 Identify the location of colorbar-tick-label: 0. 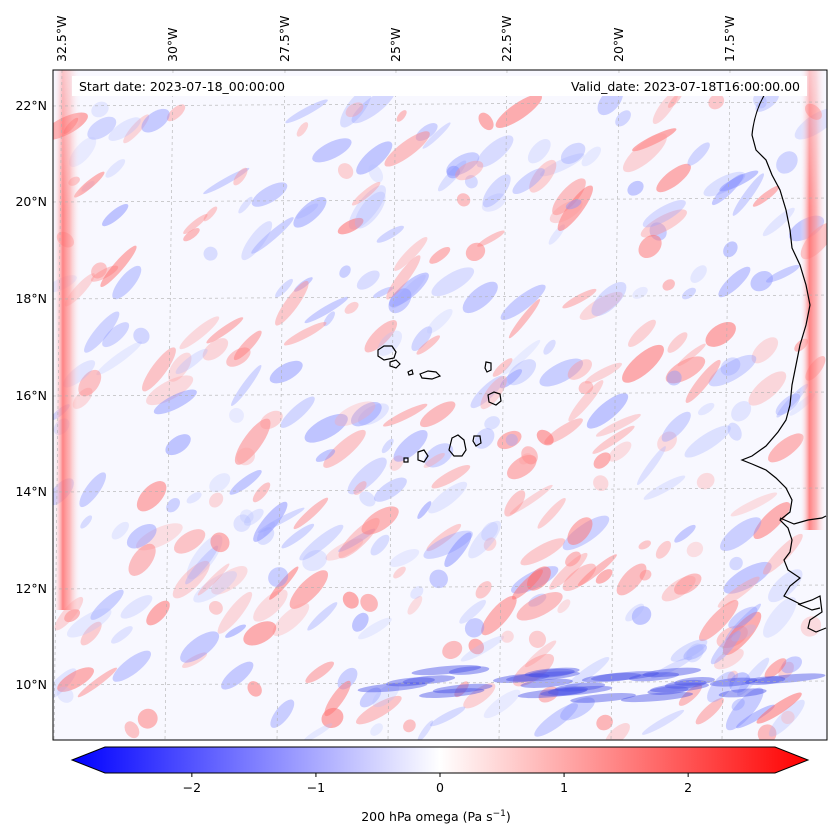
(440, 787).